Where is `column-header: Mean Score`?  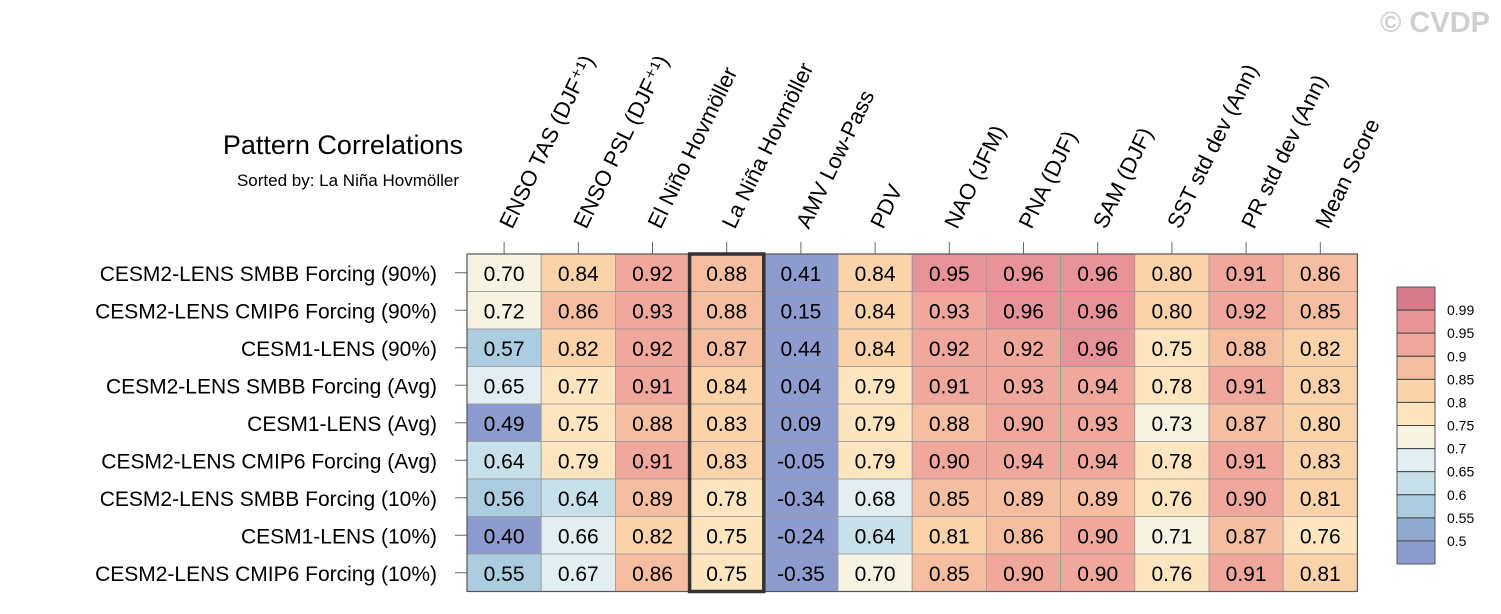
column-header: Mean Score is located at coordinates (1347, 174).